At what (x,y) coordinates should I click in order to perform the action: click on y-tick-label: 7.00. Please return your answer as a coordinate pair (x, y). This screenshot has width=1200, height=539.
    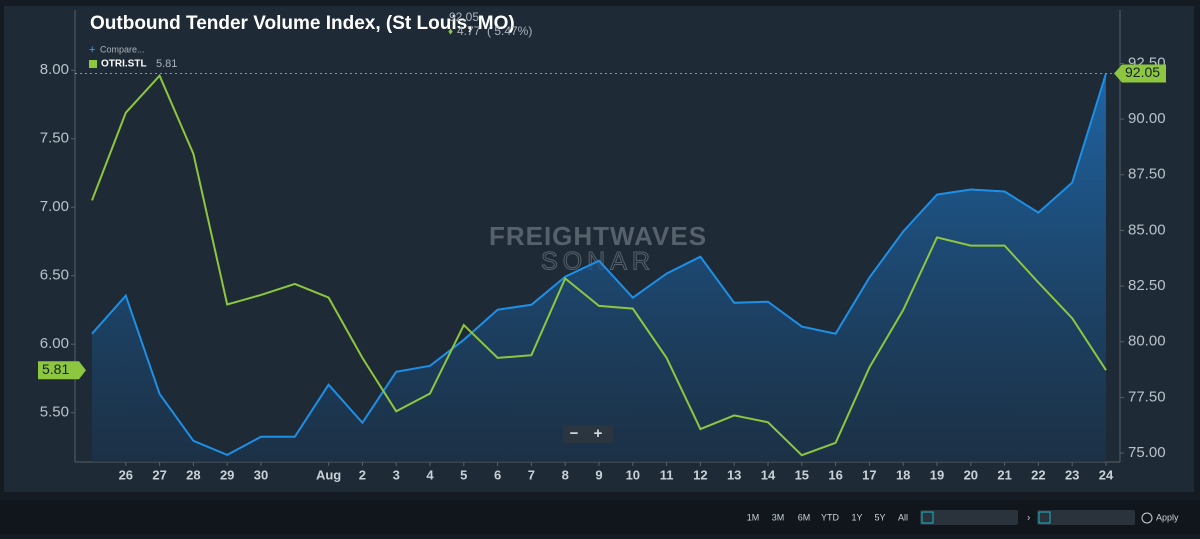
    Looking at the image, I should click on (54, 206).